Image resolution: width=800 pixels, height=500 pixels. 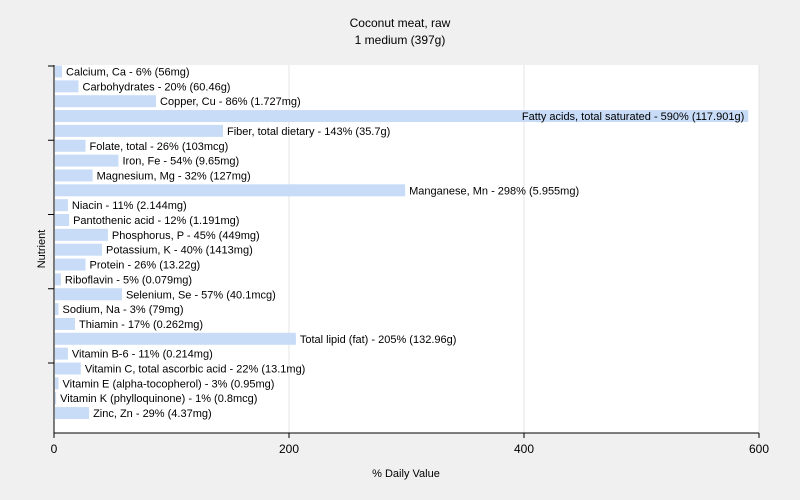 What do you see at coordinates (180, 162) in the screenshot?
I see `bar-label: Iron, Fe - 54% (9.65mg)` at bounding box center [180, 162].